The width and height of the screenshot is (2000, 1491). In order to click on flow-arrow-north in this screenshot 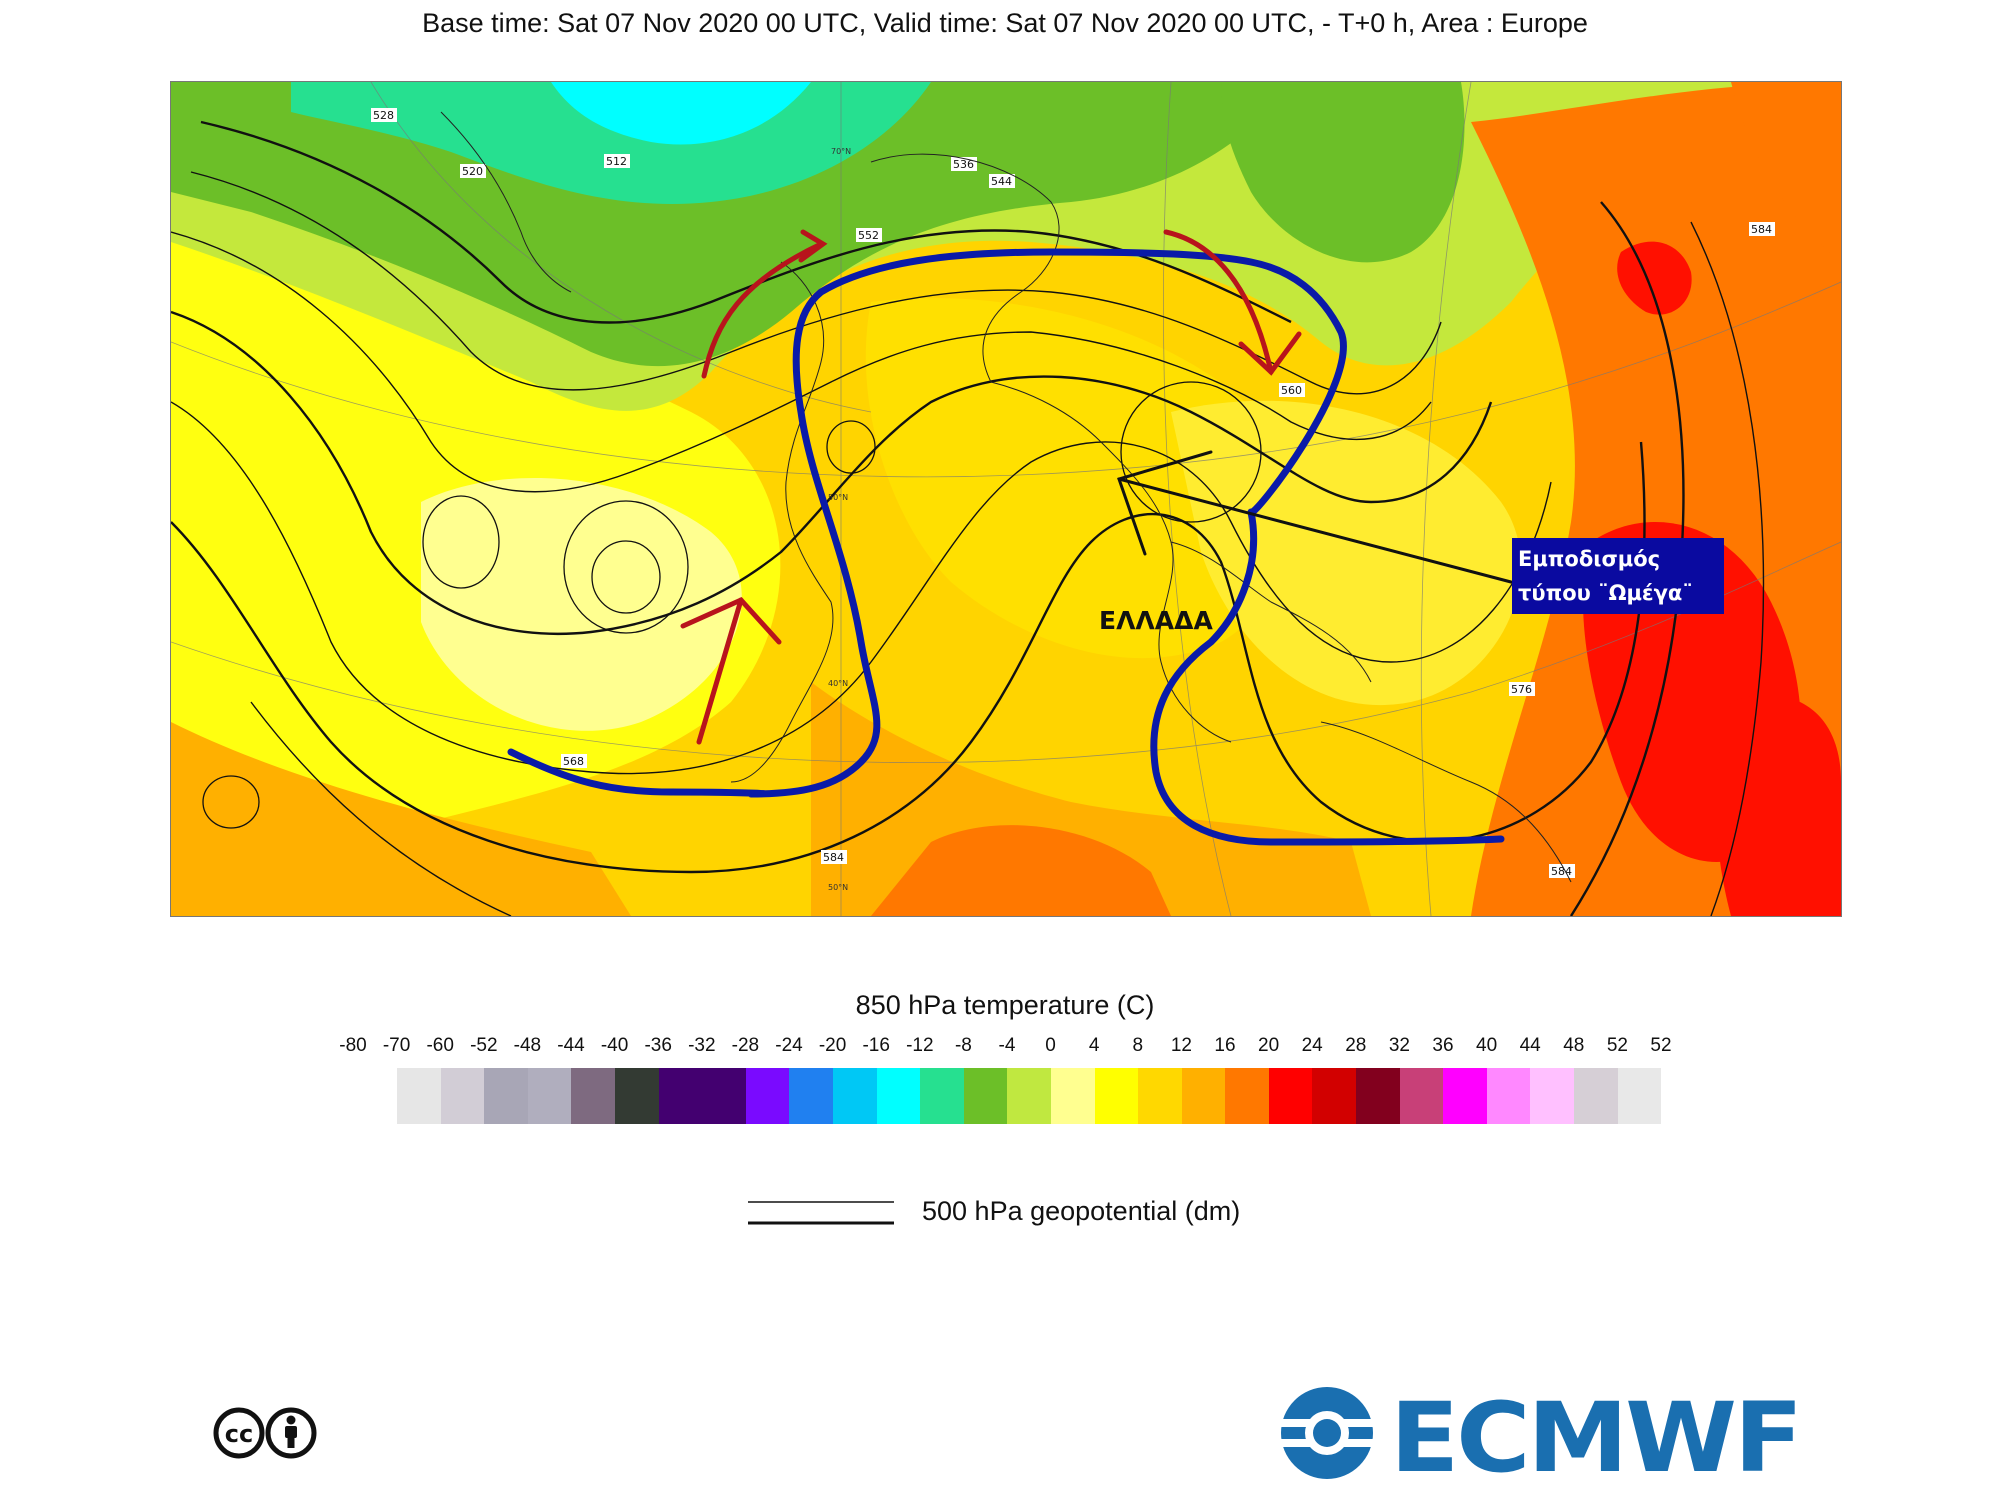, I will do `click(762, 310)`.